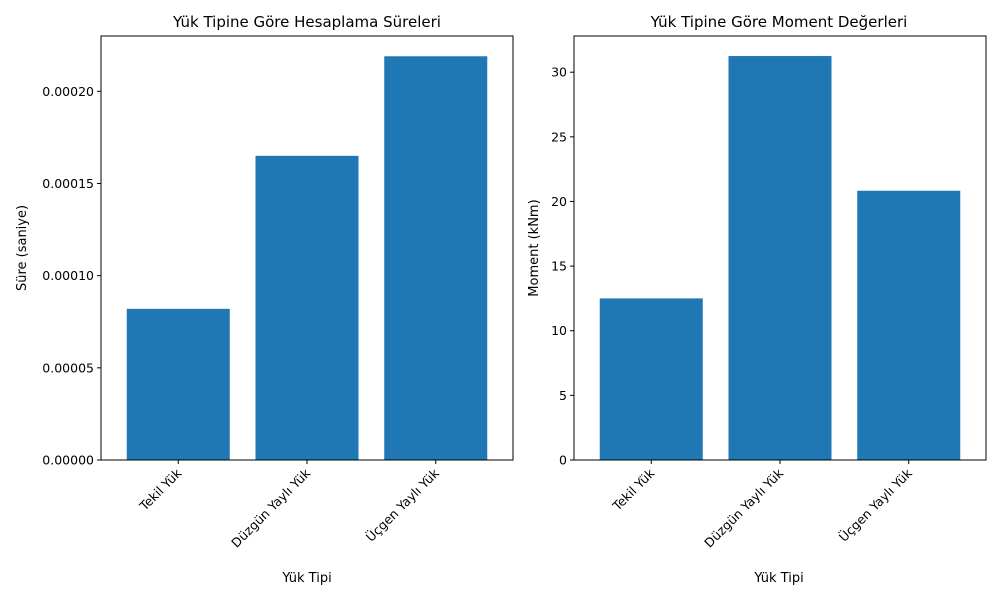 The height and width of the screenshot is (600, 1000). Describe the element at coordinates (559, 136) in the screenshot. I see `y-tick-label: 25` at that location.